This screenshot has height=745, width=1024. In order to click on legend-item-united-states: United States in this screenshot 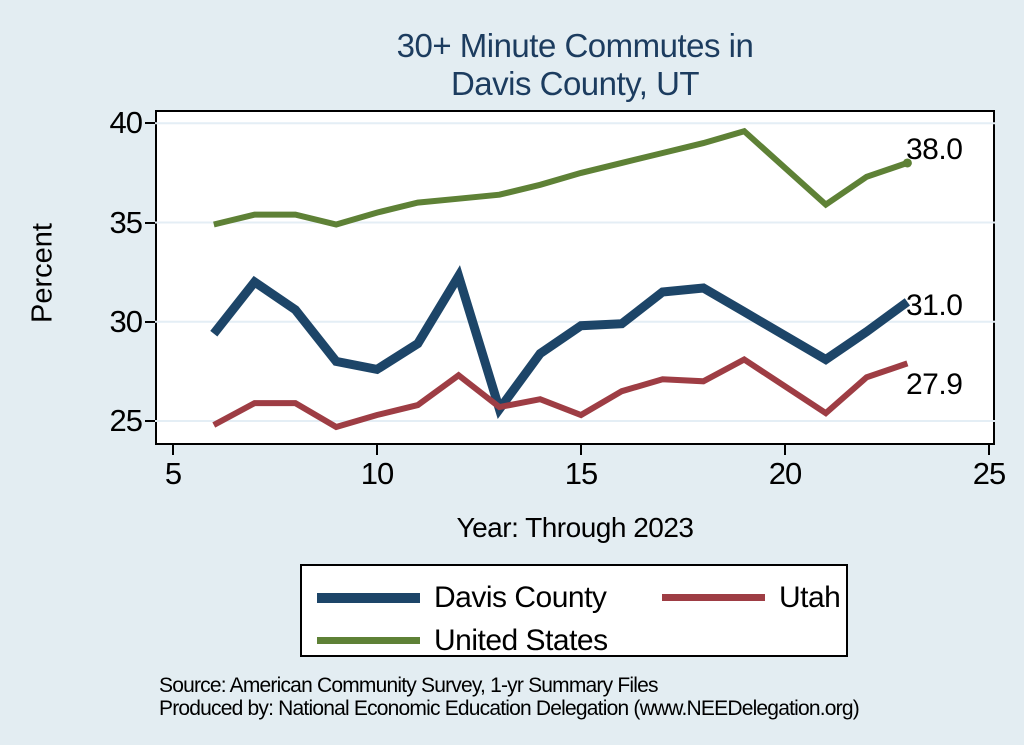, I will do `click(489, 641)`.